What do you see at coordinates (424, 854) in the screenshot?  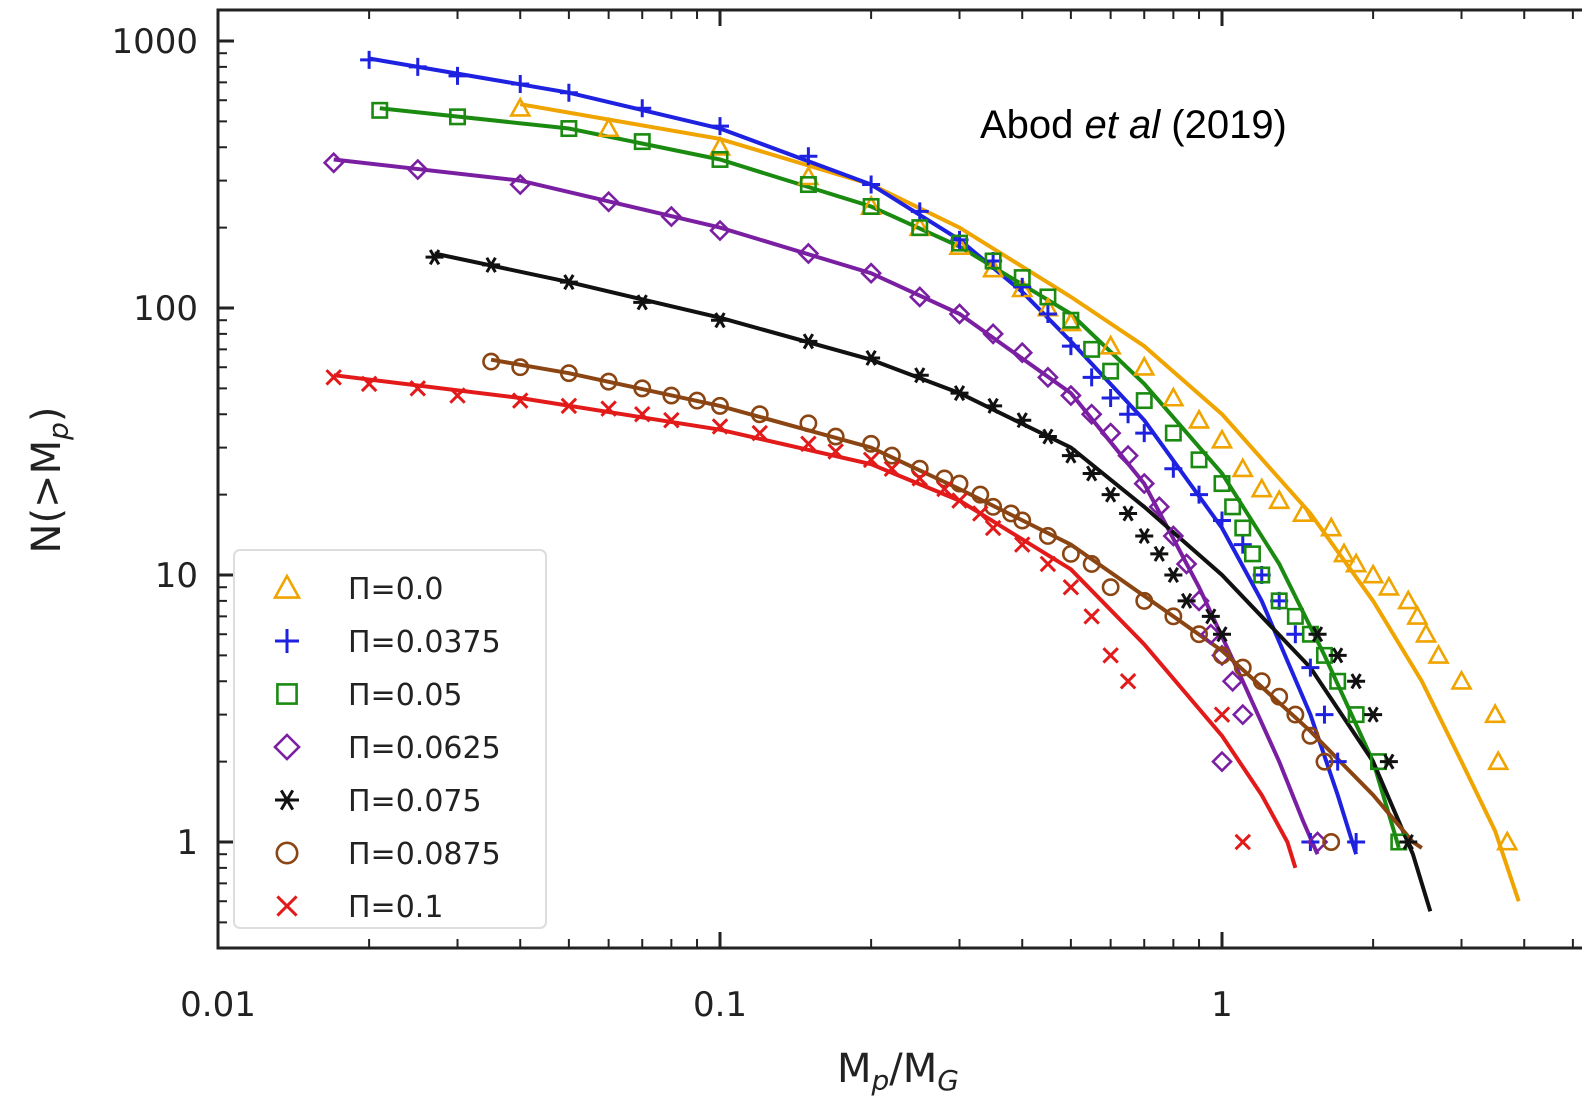 I see `legend-label: Π=0.0875` at bounding box center [424, 854].